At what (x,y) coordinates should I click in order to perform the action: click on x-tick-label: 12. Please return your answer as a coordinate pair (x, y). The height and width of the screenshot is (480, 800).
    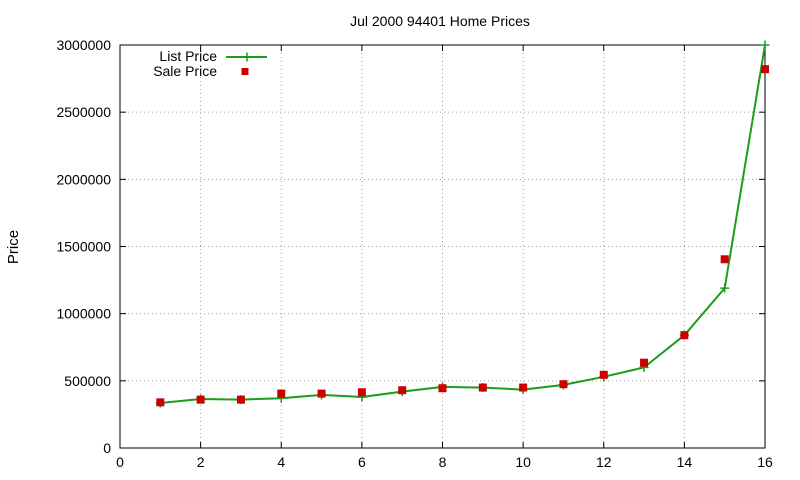
    Looking at the image, I should click on (604, 462).